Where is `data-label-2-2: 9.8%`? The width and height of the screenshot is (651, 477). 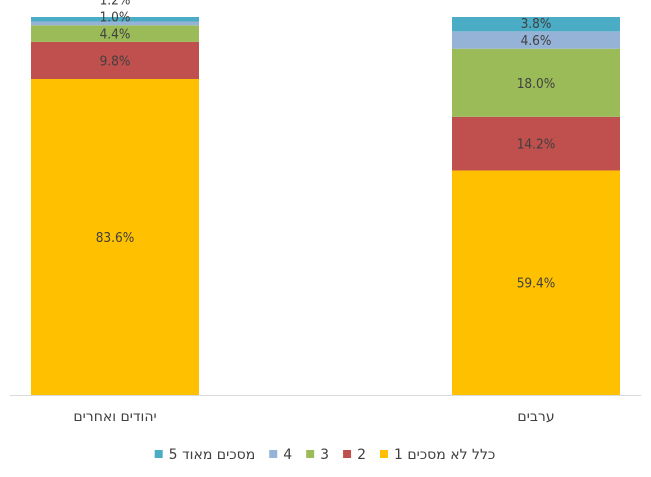 data-label-2-2: 9.8% is located at coordinates (115, 61).